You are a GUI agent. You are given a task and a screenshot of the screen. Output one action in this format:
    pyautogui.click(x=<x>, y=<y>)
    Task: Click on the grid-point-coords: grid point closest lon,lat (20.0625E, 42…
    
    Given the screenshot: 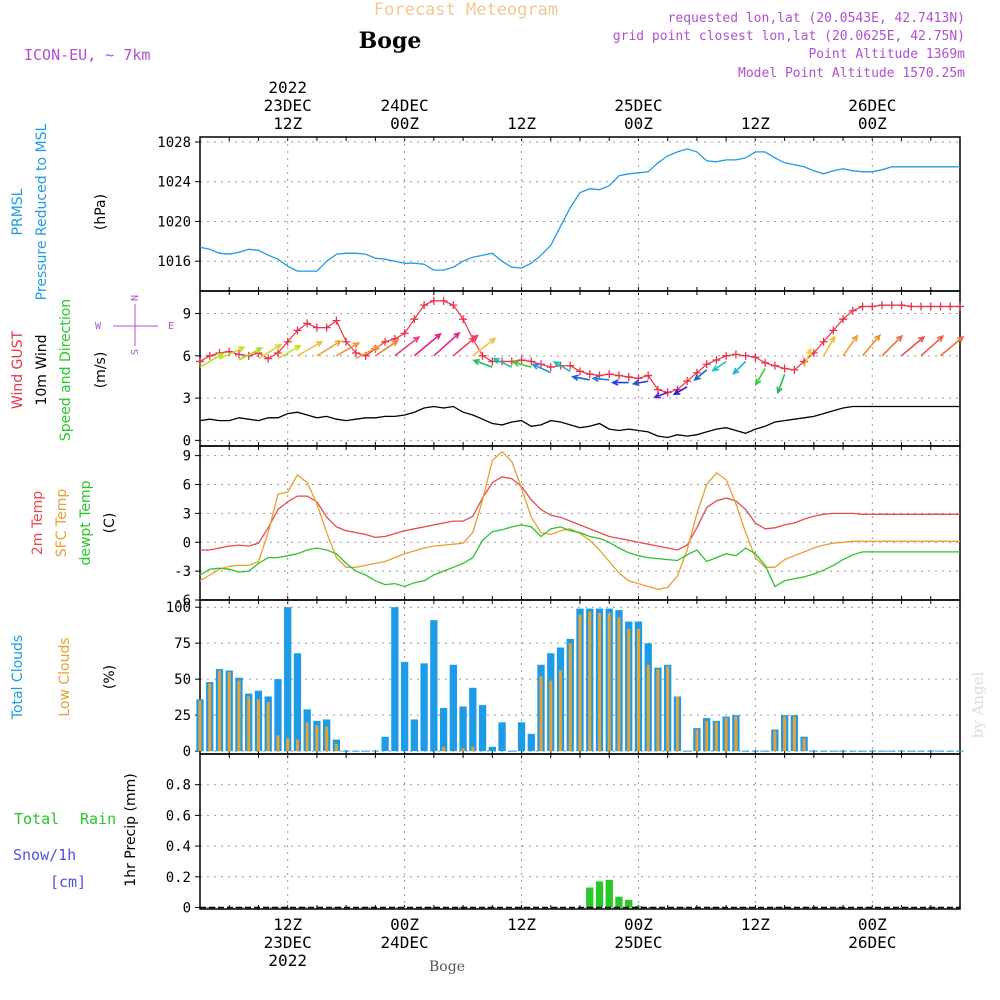 What is the action you would take?
    pyautogui.click(x=789, y=36)
    